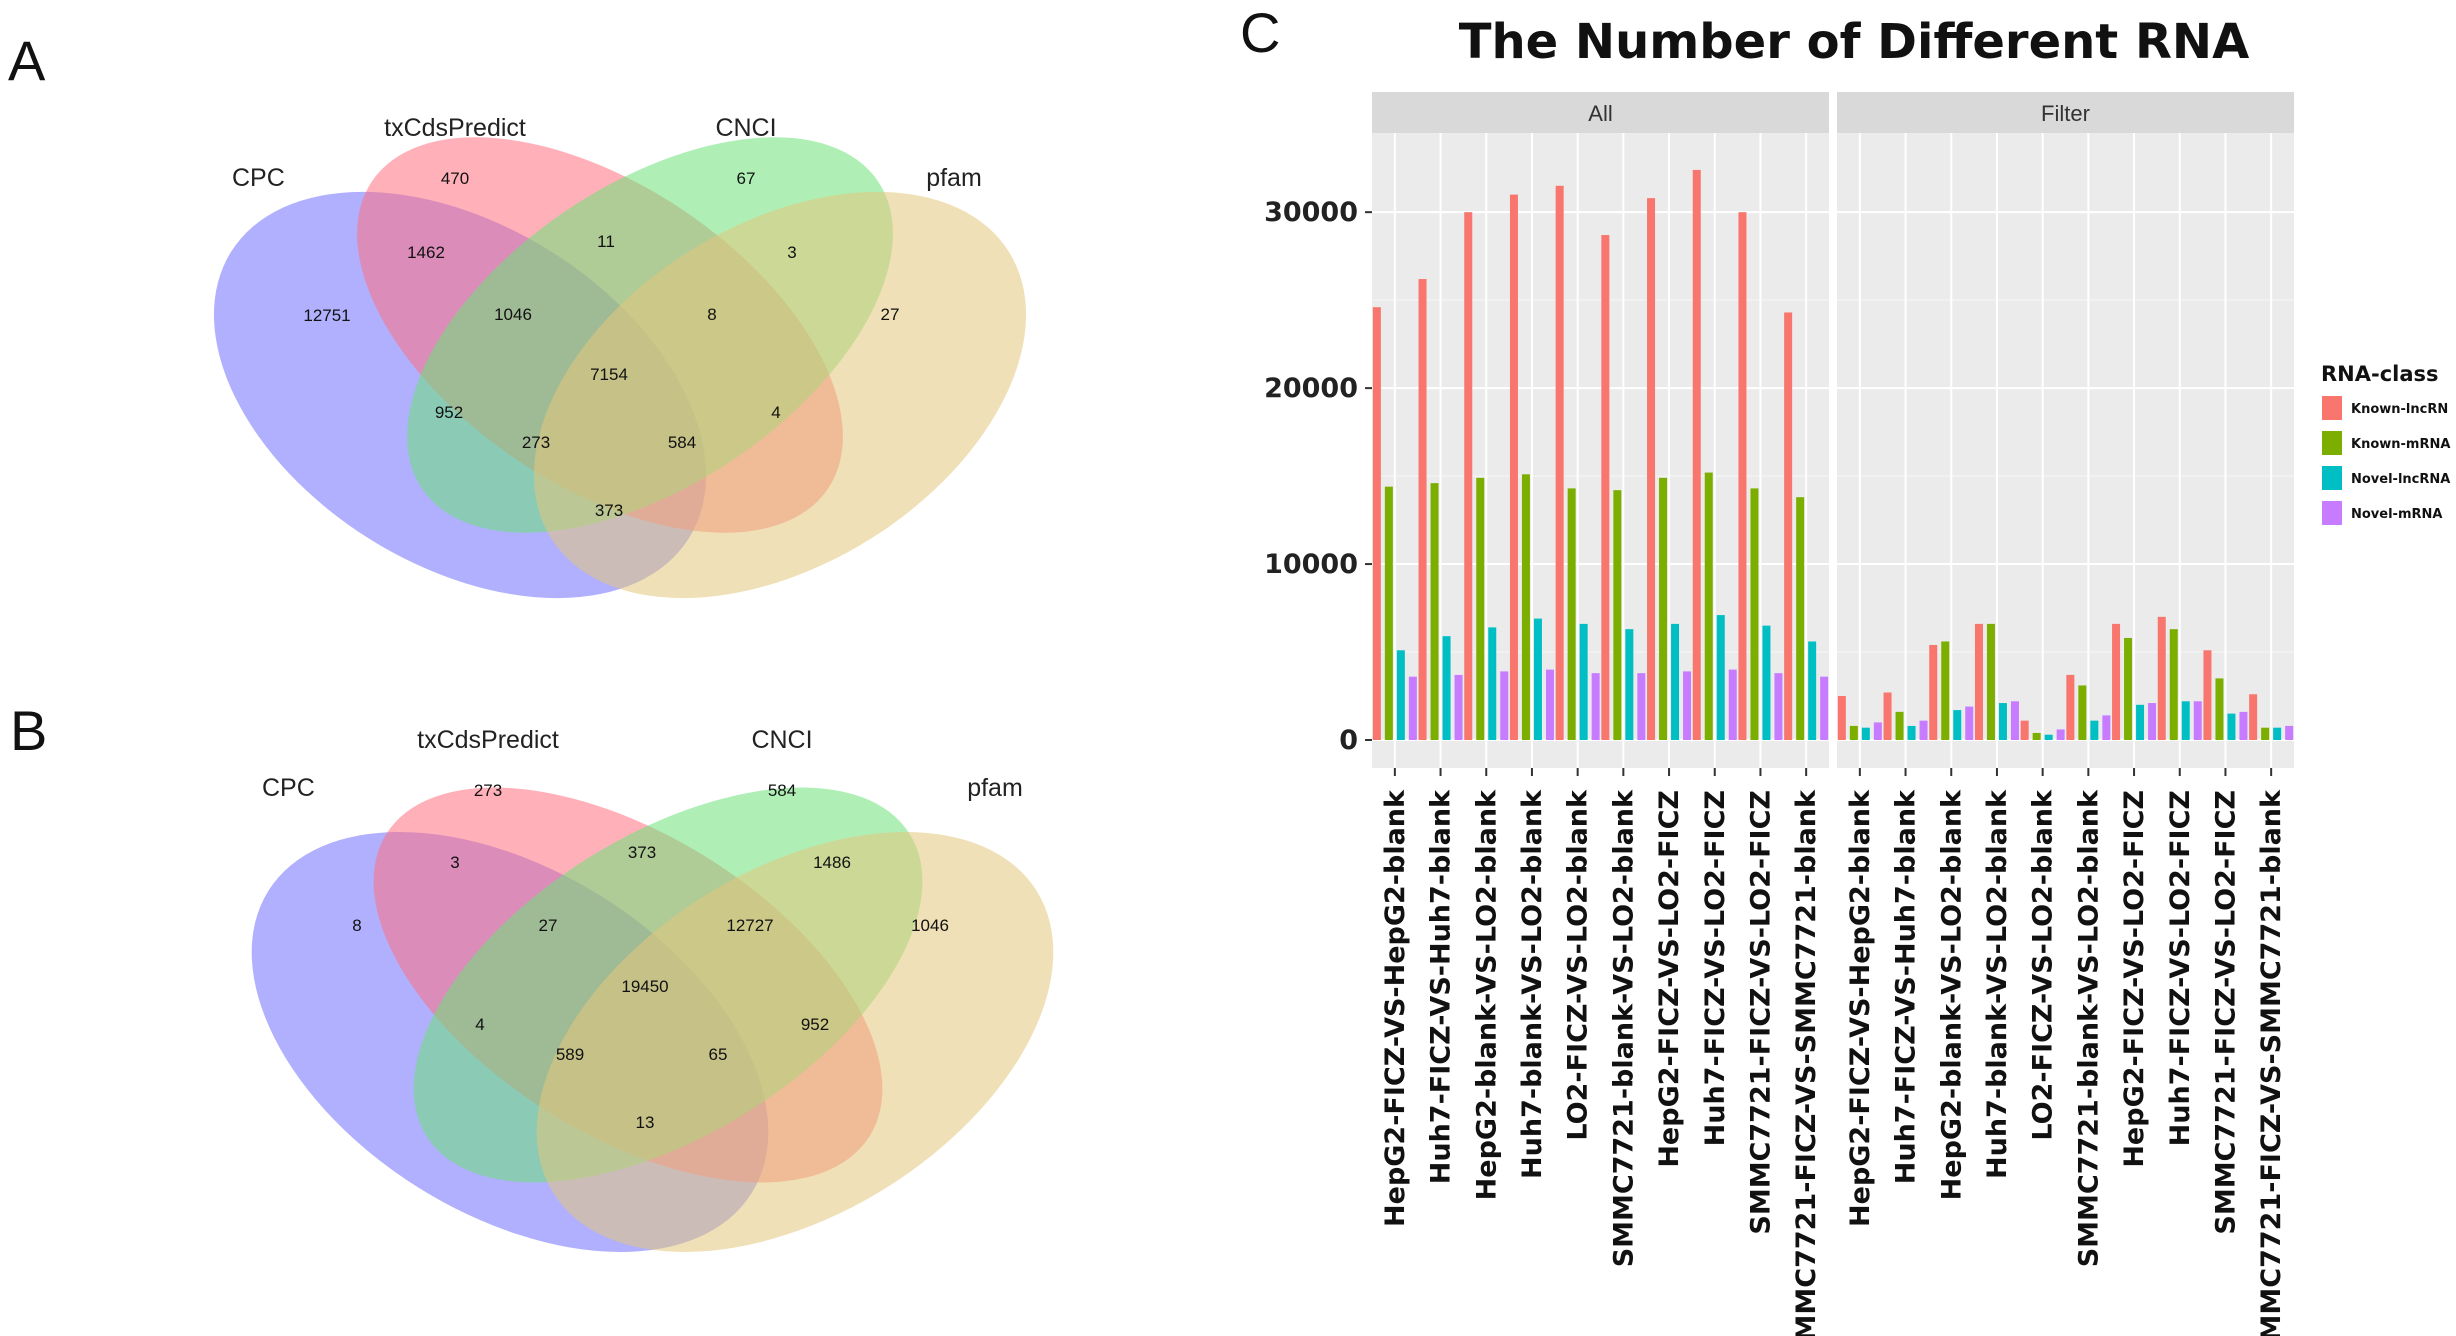 The width and height of the screenshot is (2456, 1336). Describe the element at coordinates (1311, 564) in the screenshot. I see `y-tick-label: 10000` at that location.